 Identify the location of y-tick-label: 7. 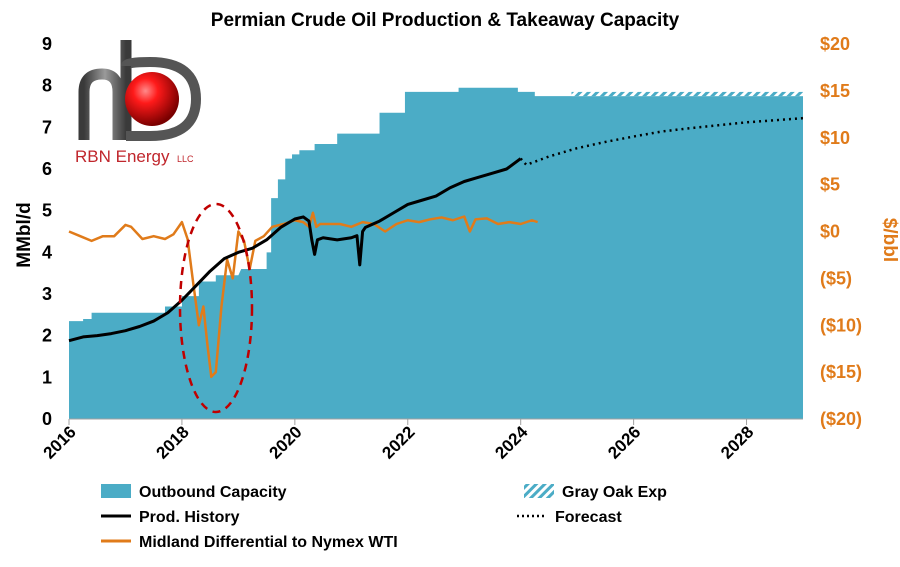
(47, 127).